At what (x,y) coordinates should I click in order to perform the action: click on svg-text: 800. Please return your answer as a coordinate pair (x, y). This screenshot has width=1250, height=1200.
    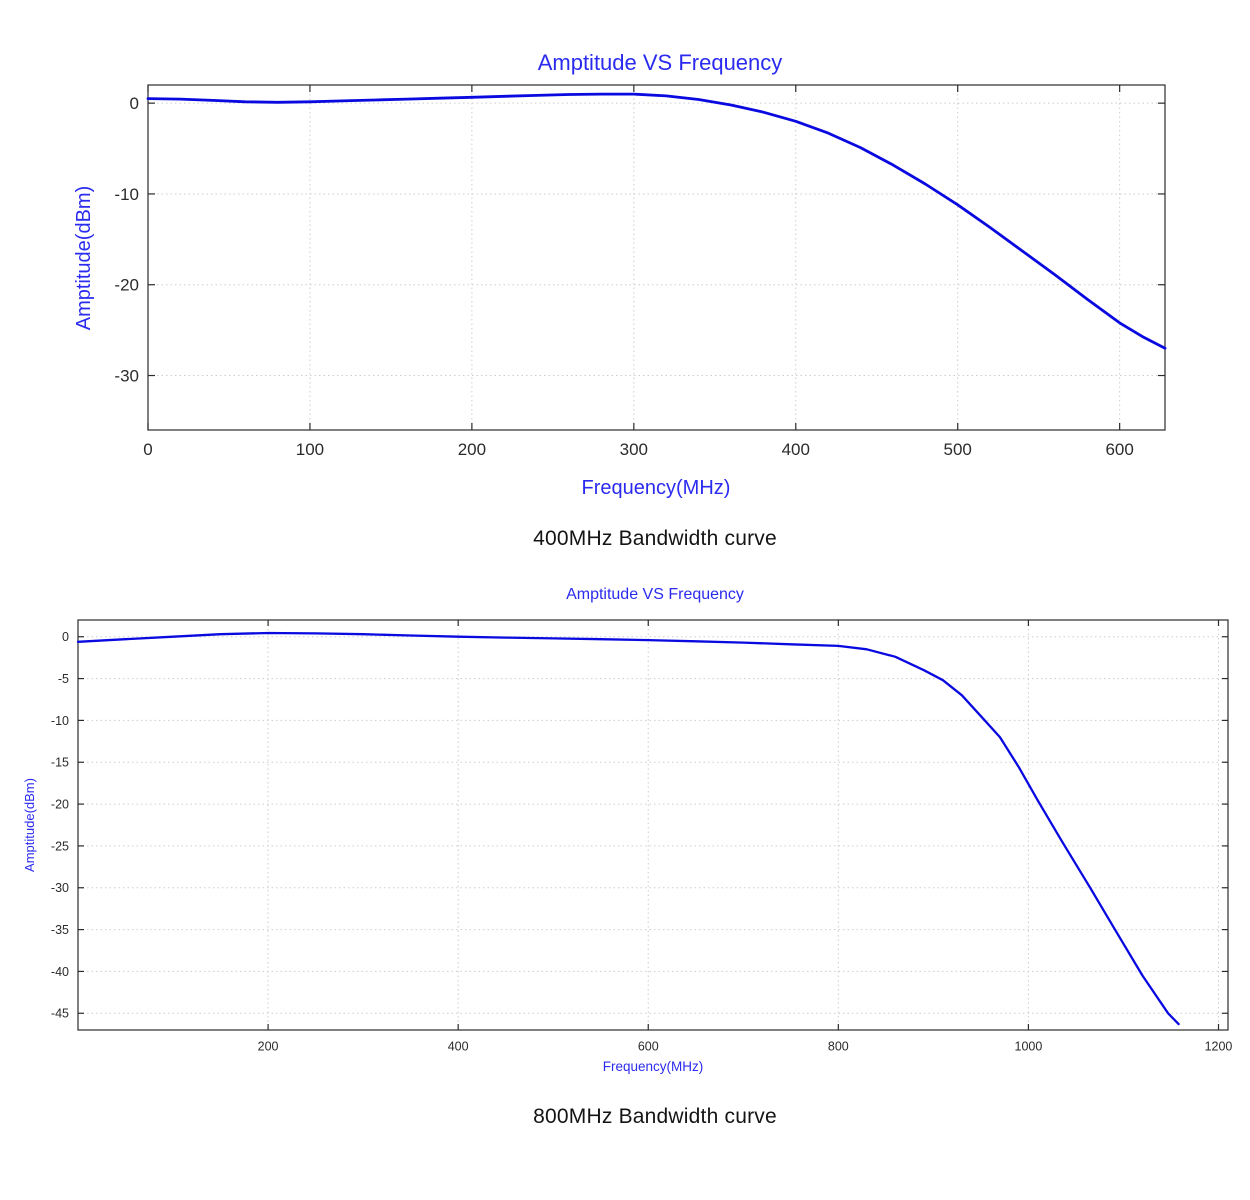
    Looking at the image, I should click on (838, 1047).